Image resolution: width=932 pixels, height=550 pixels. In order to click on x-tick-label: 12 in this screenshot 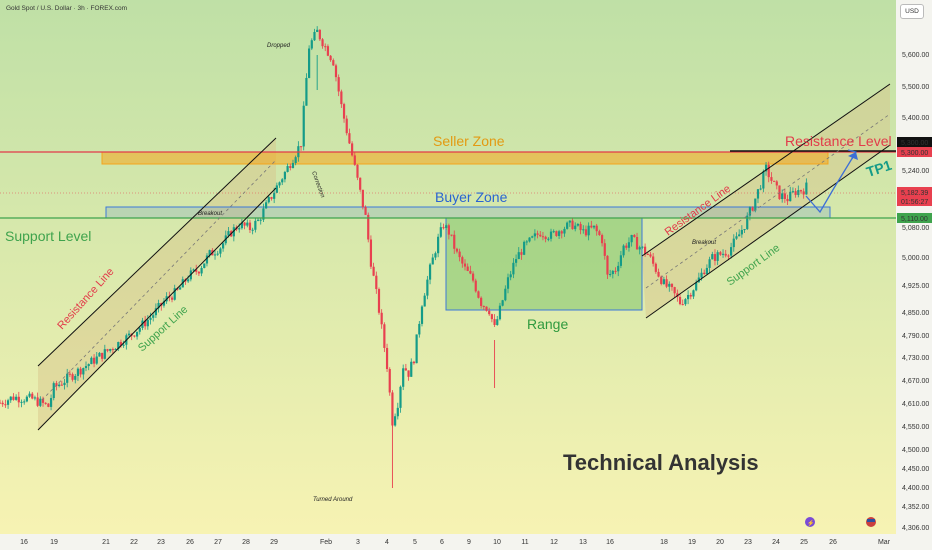, I will do `click(554, 542)`.